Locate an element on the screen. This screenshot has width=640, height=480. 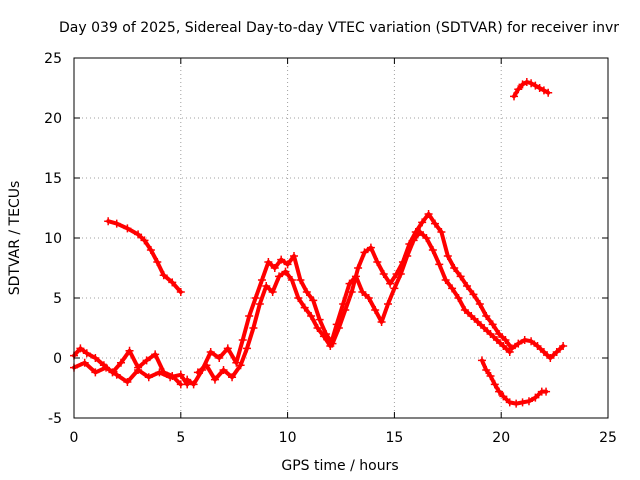
y-tick-label: -5 is located at coordinates (55, 419).